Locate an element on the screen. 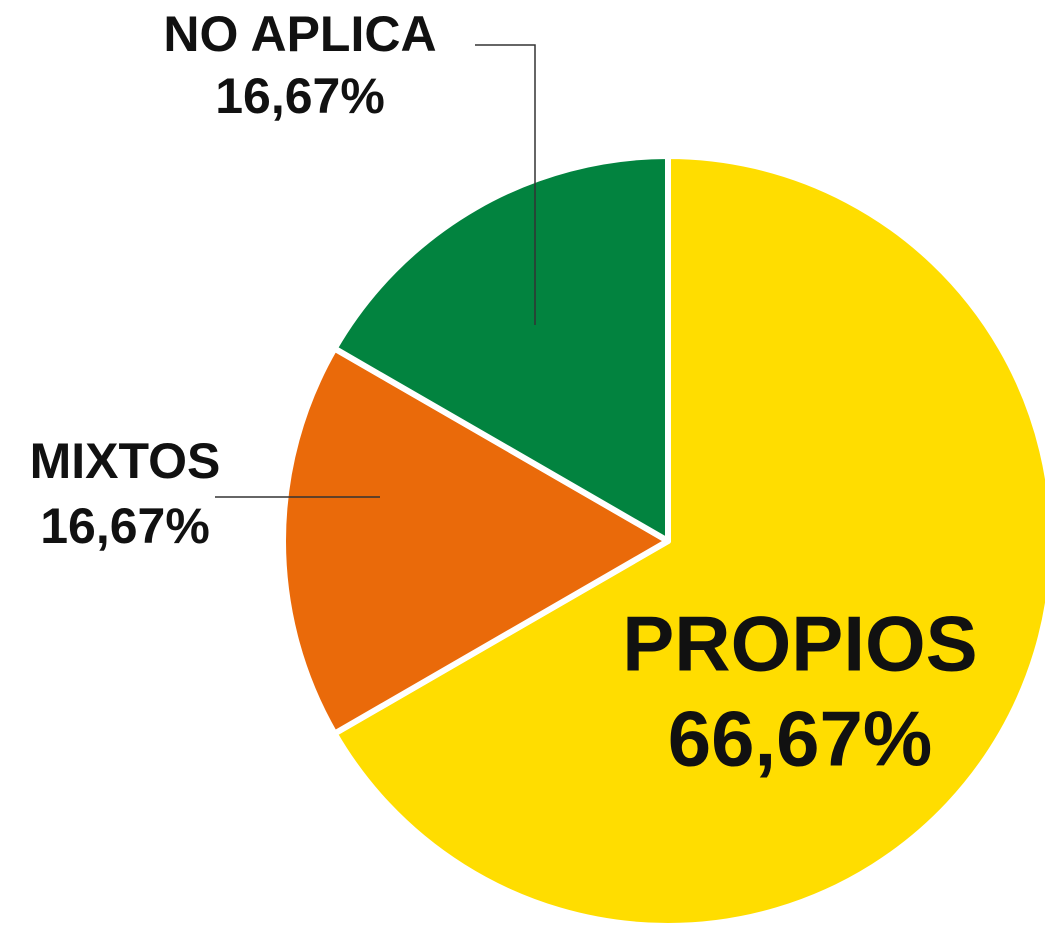 The height and width of the screenshot is (926, 1045). slice-label: MIXTOS is located at coordinates (125, 461).